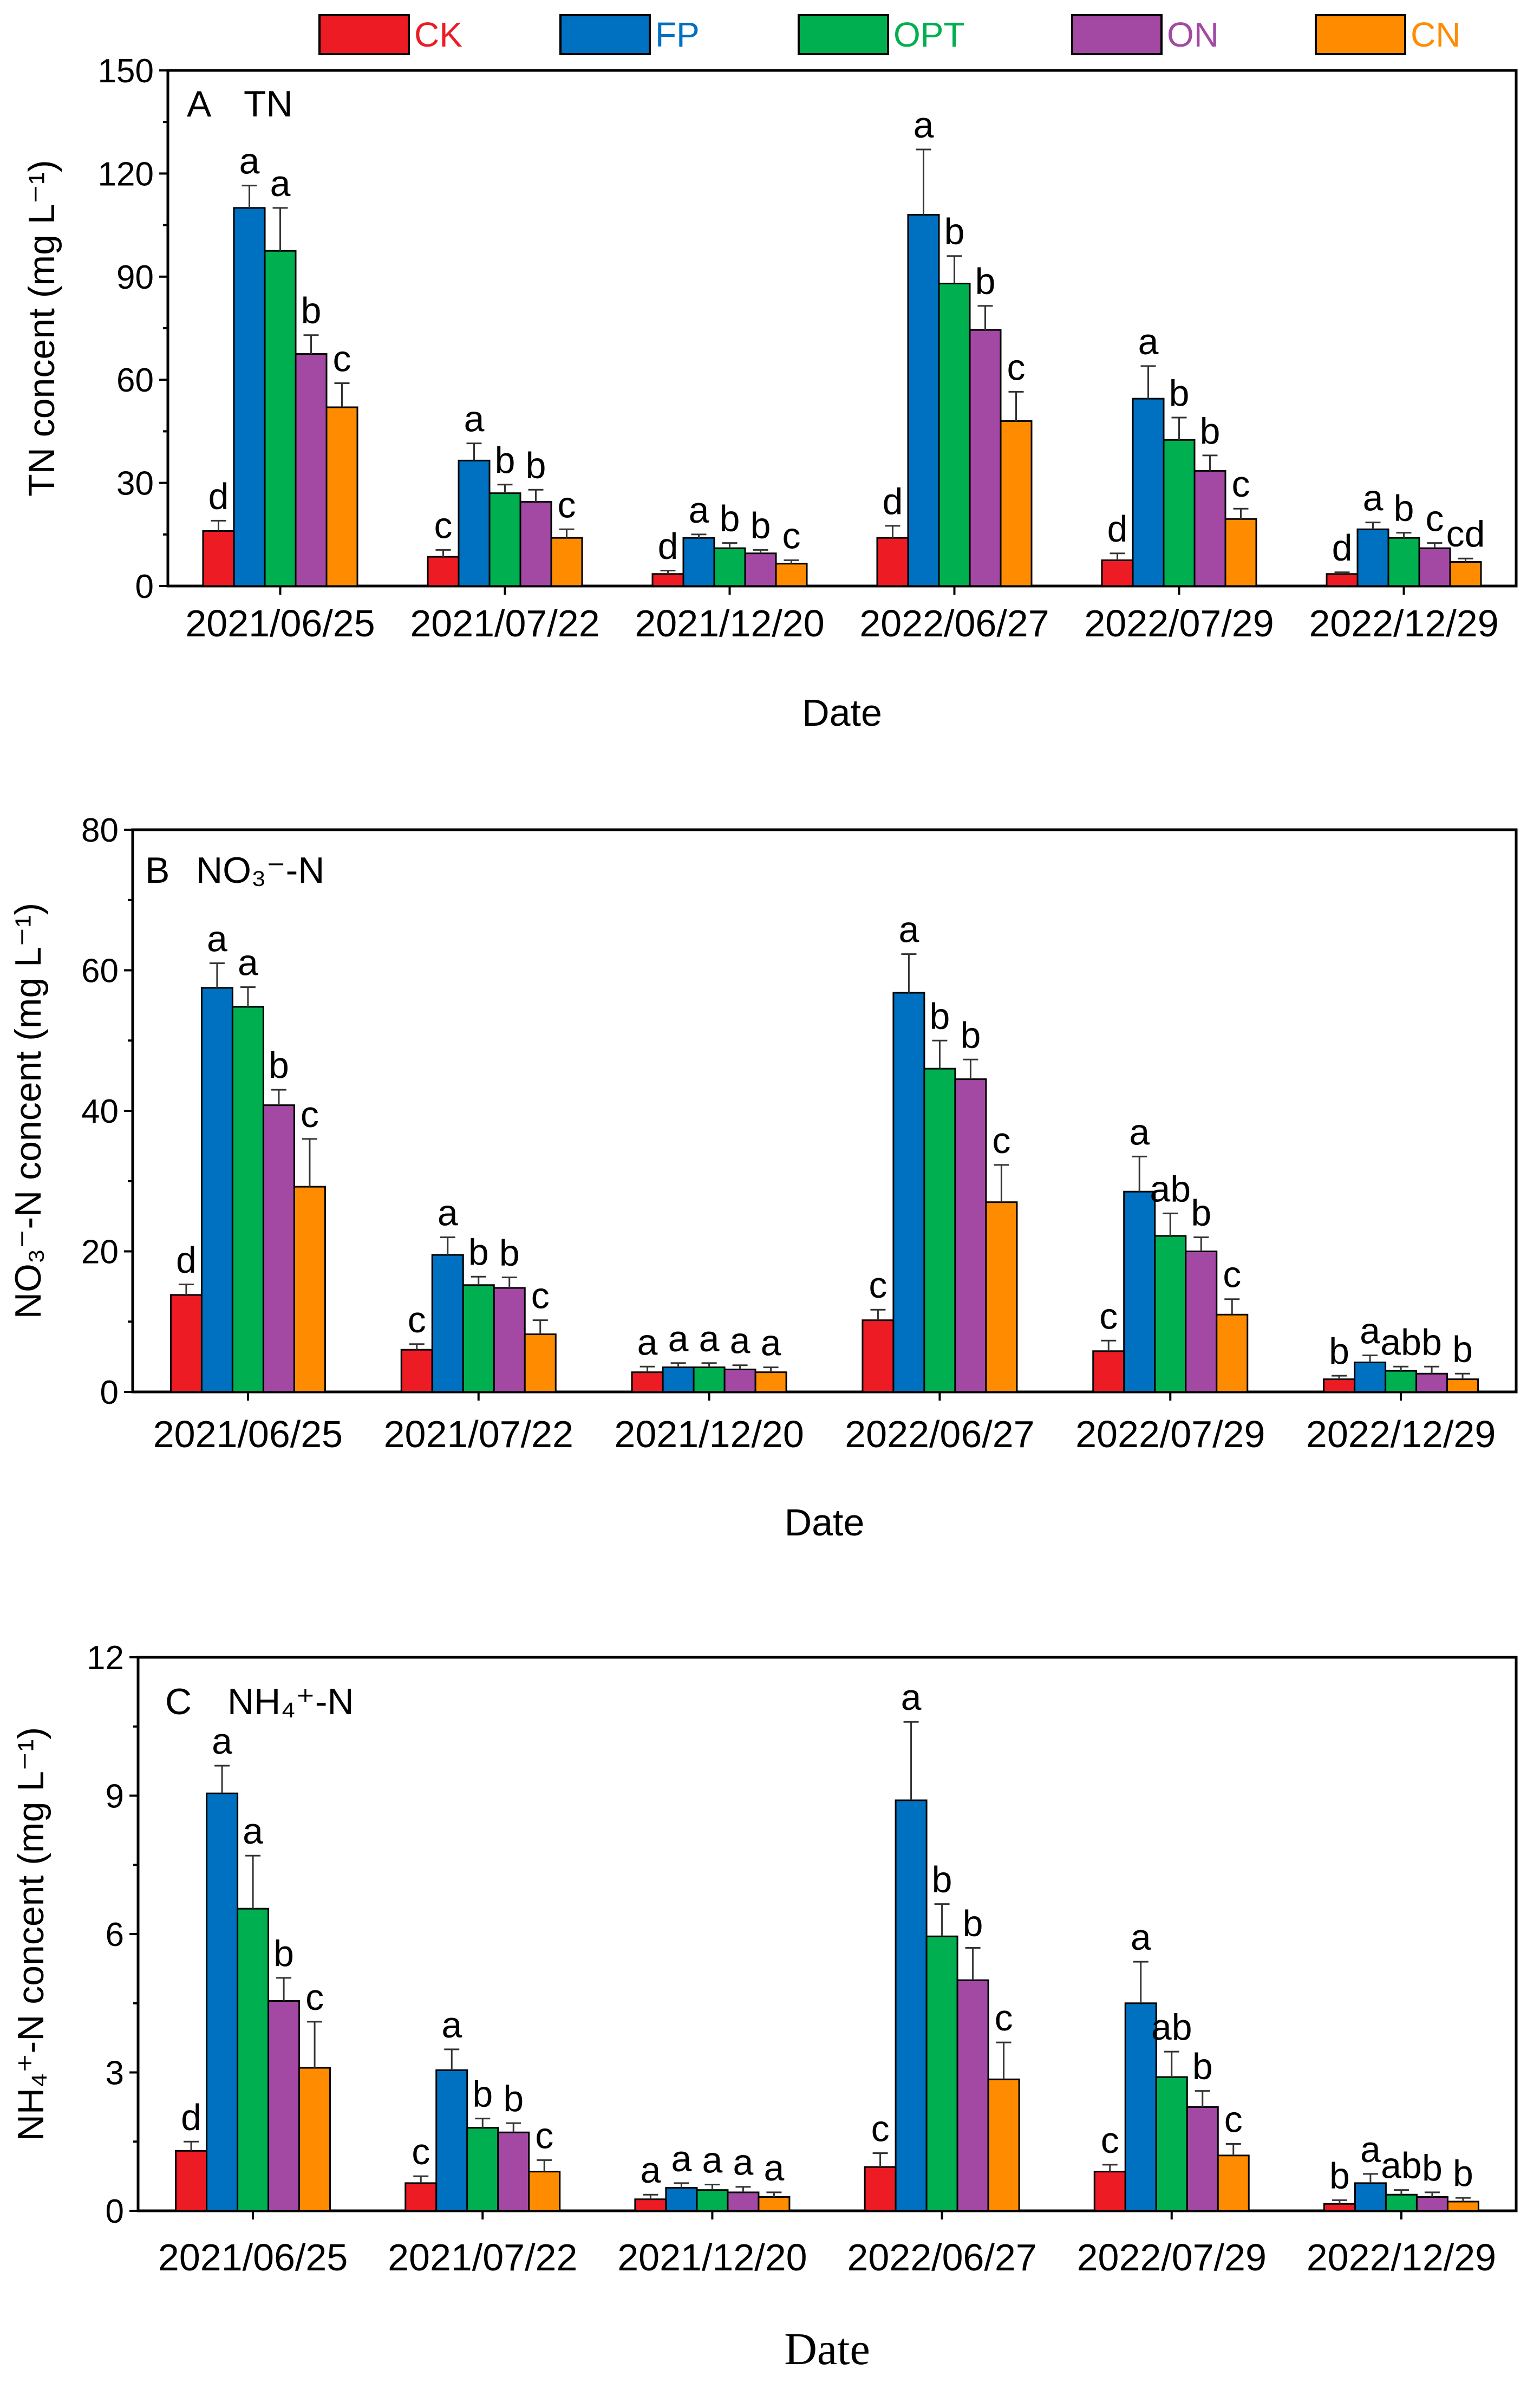 Image resolution: width=1540 pixels, height=2389 pixels. Describe the element at coordinates (268, 104) in the screenshot. I see `panel-title: TN` at that location.